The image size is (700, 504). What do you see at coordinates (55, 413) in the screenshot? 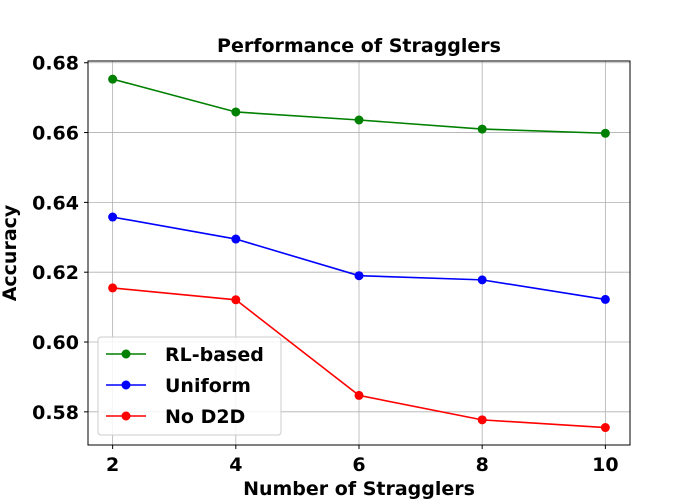
I see `y-tick-label: 0.58` at bounding box center [55, 413].